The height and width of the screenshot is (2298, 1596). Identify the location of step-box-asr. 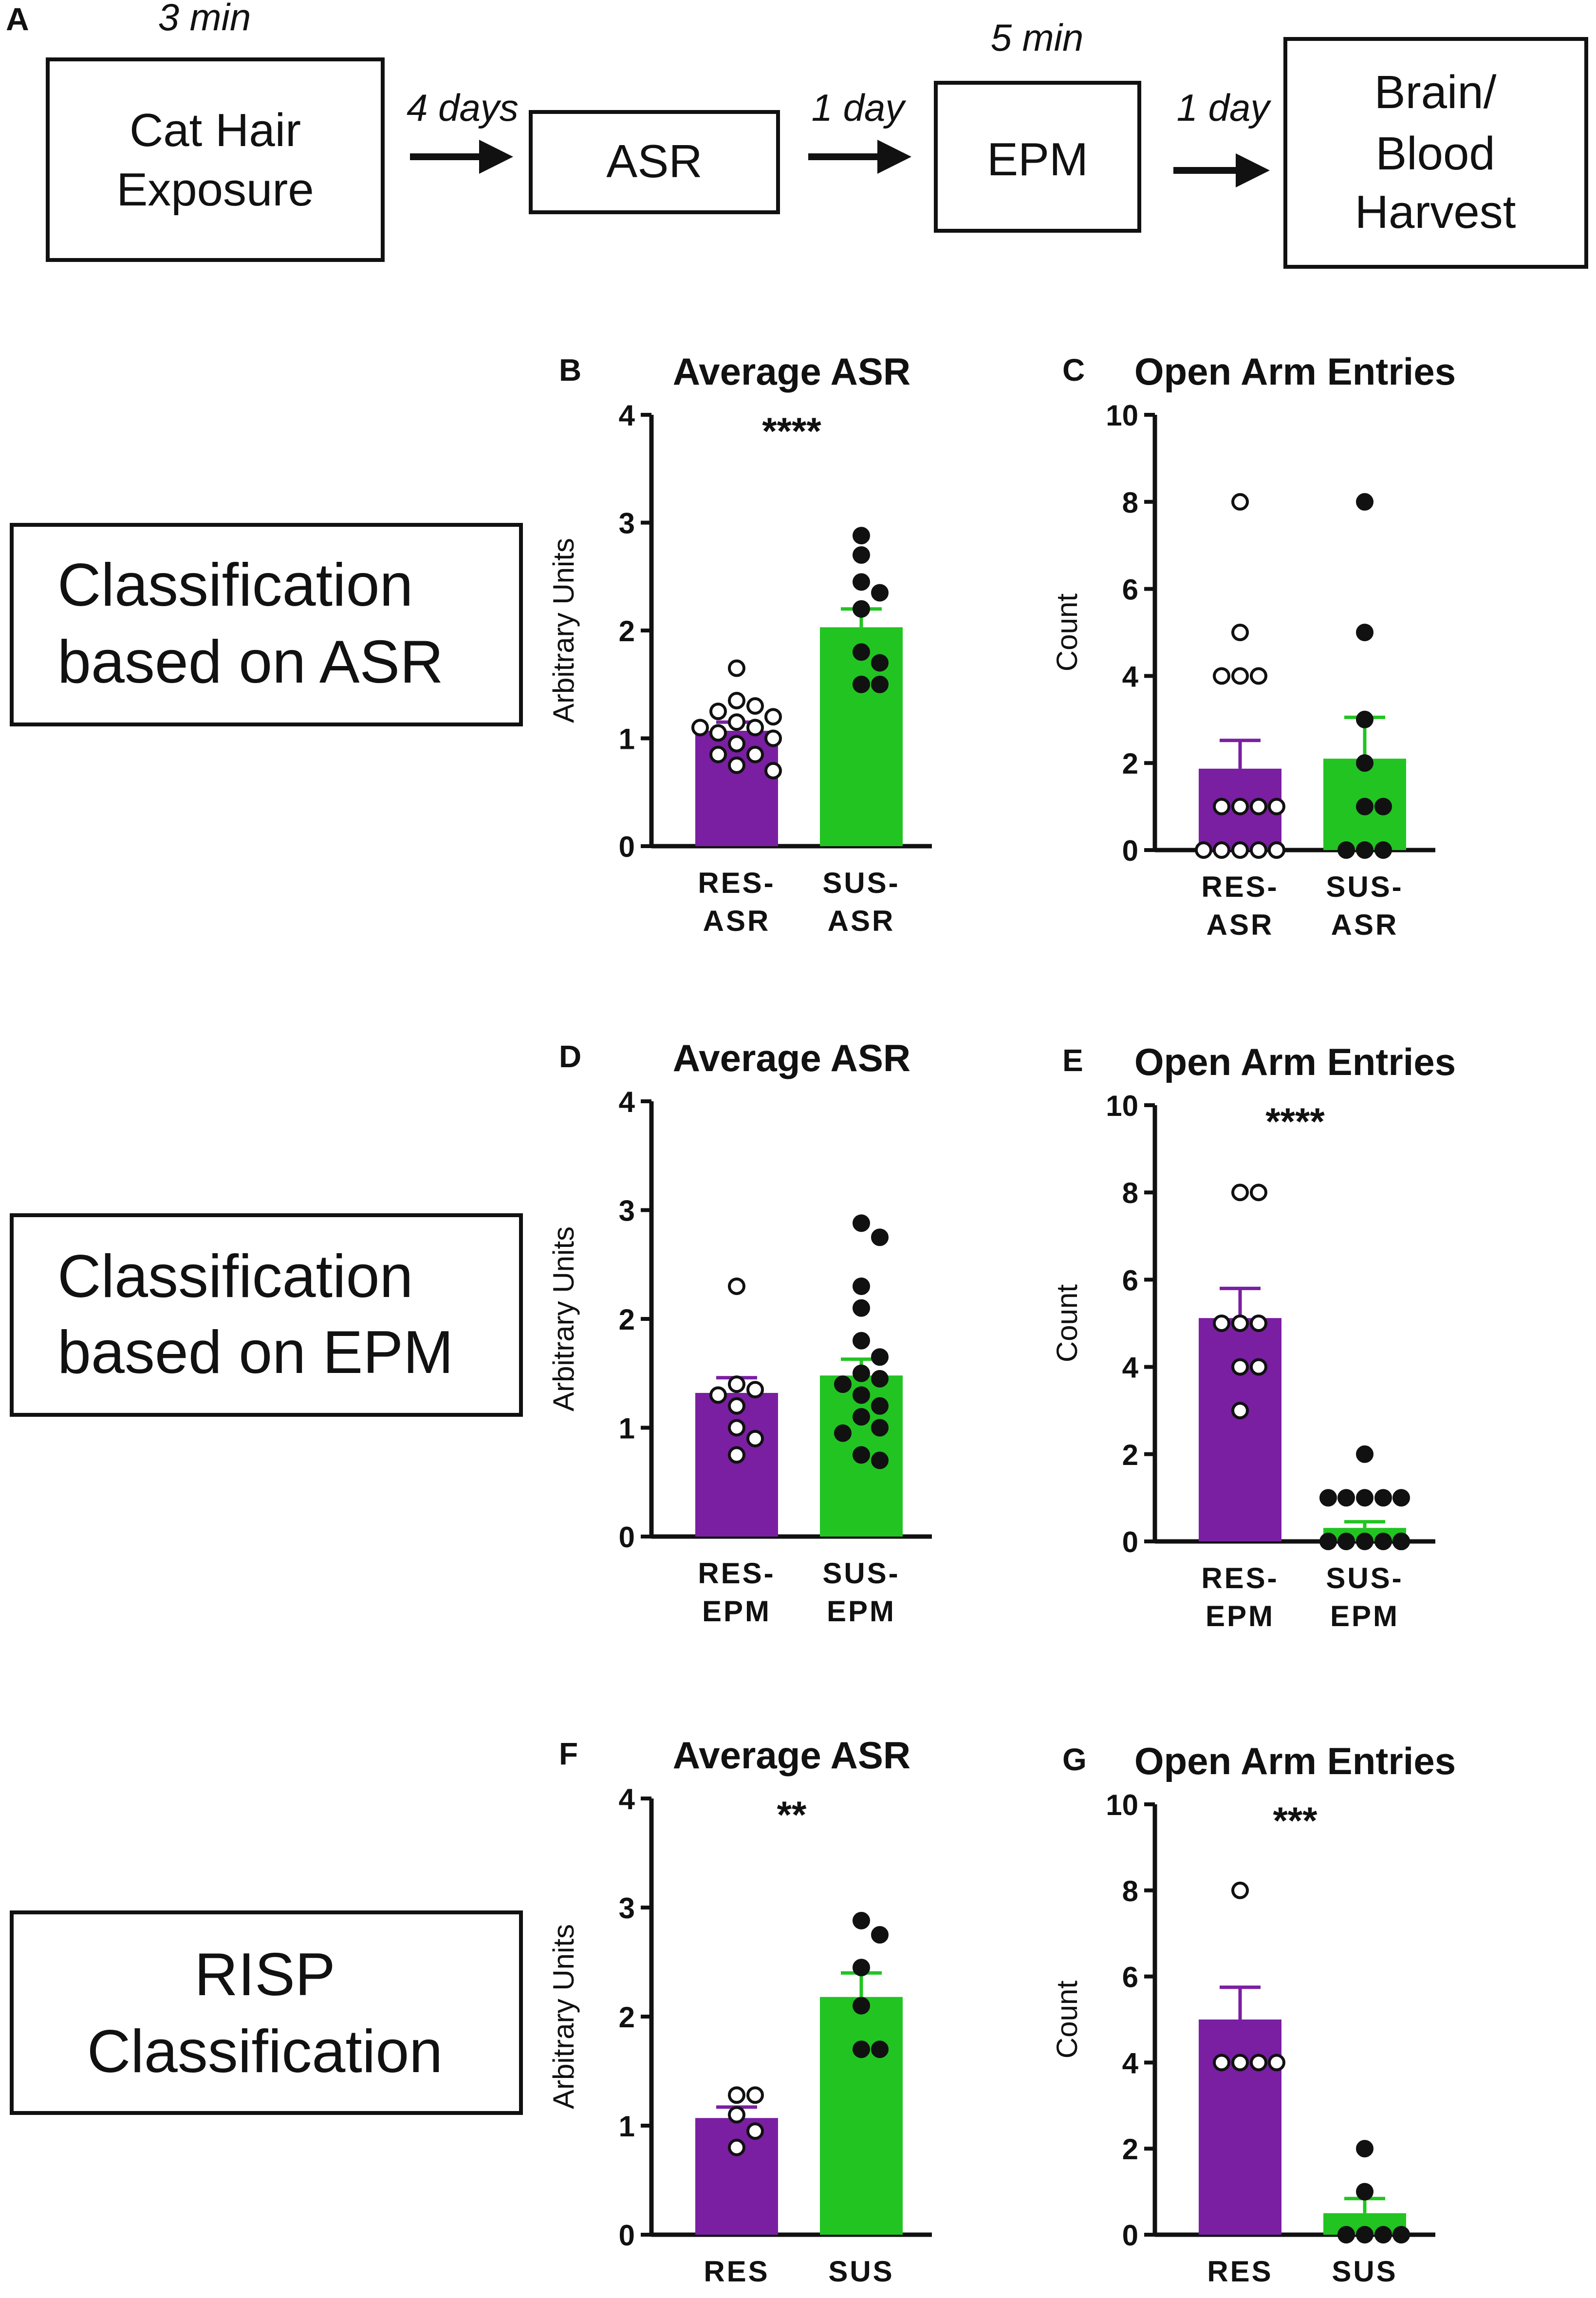
(655, 162).